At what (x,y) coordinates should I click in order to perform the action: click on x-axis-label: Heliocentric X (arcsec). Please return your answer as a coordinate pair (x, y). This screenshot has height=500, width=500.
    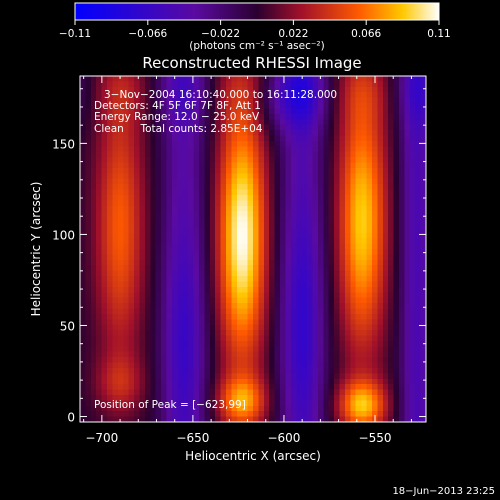
    Looking at the image, I should click on (253, 456).